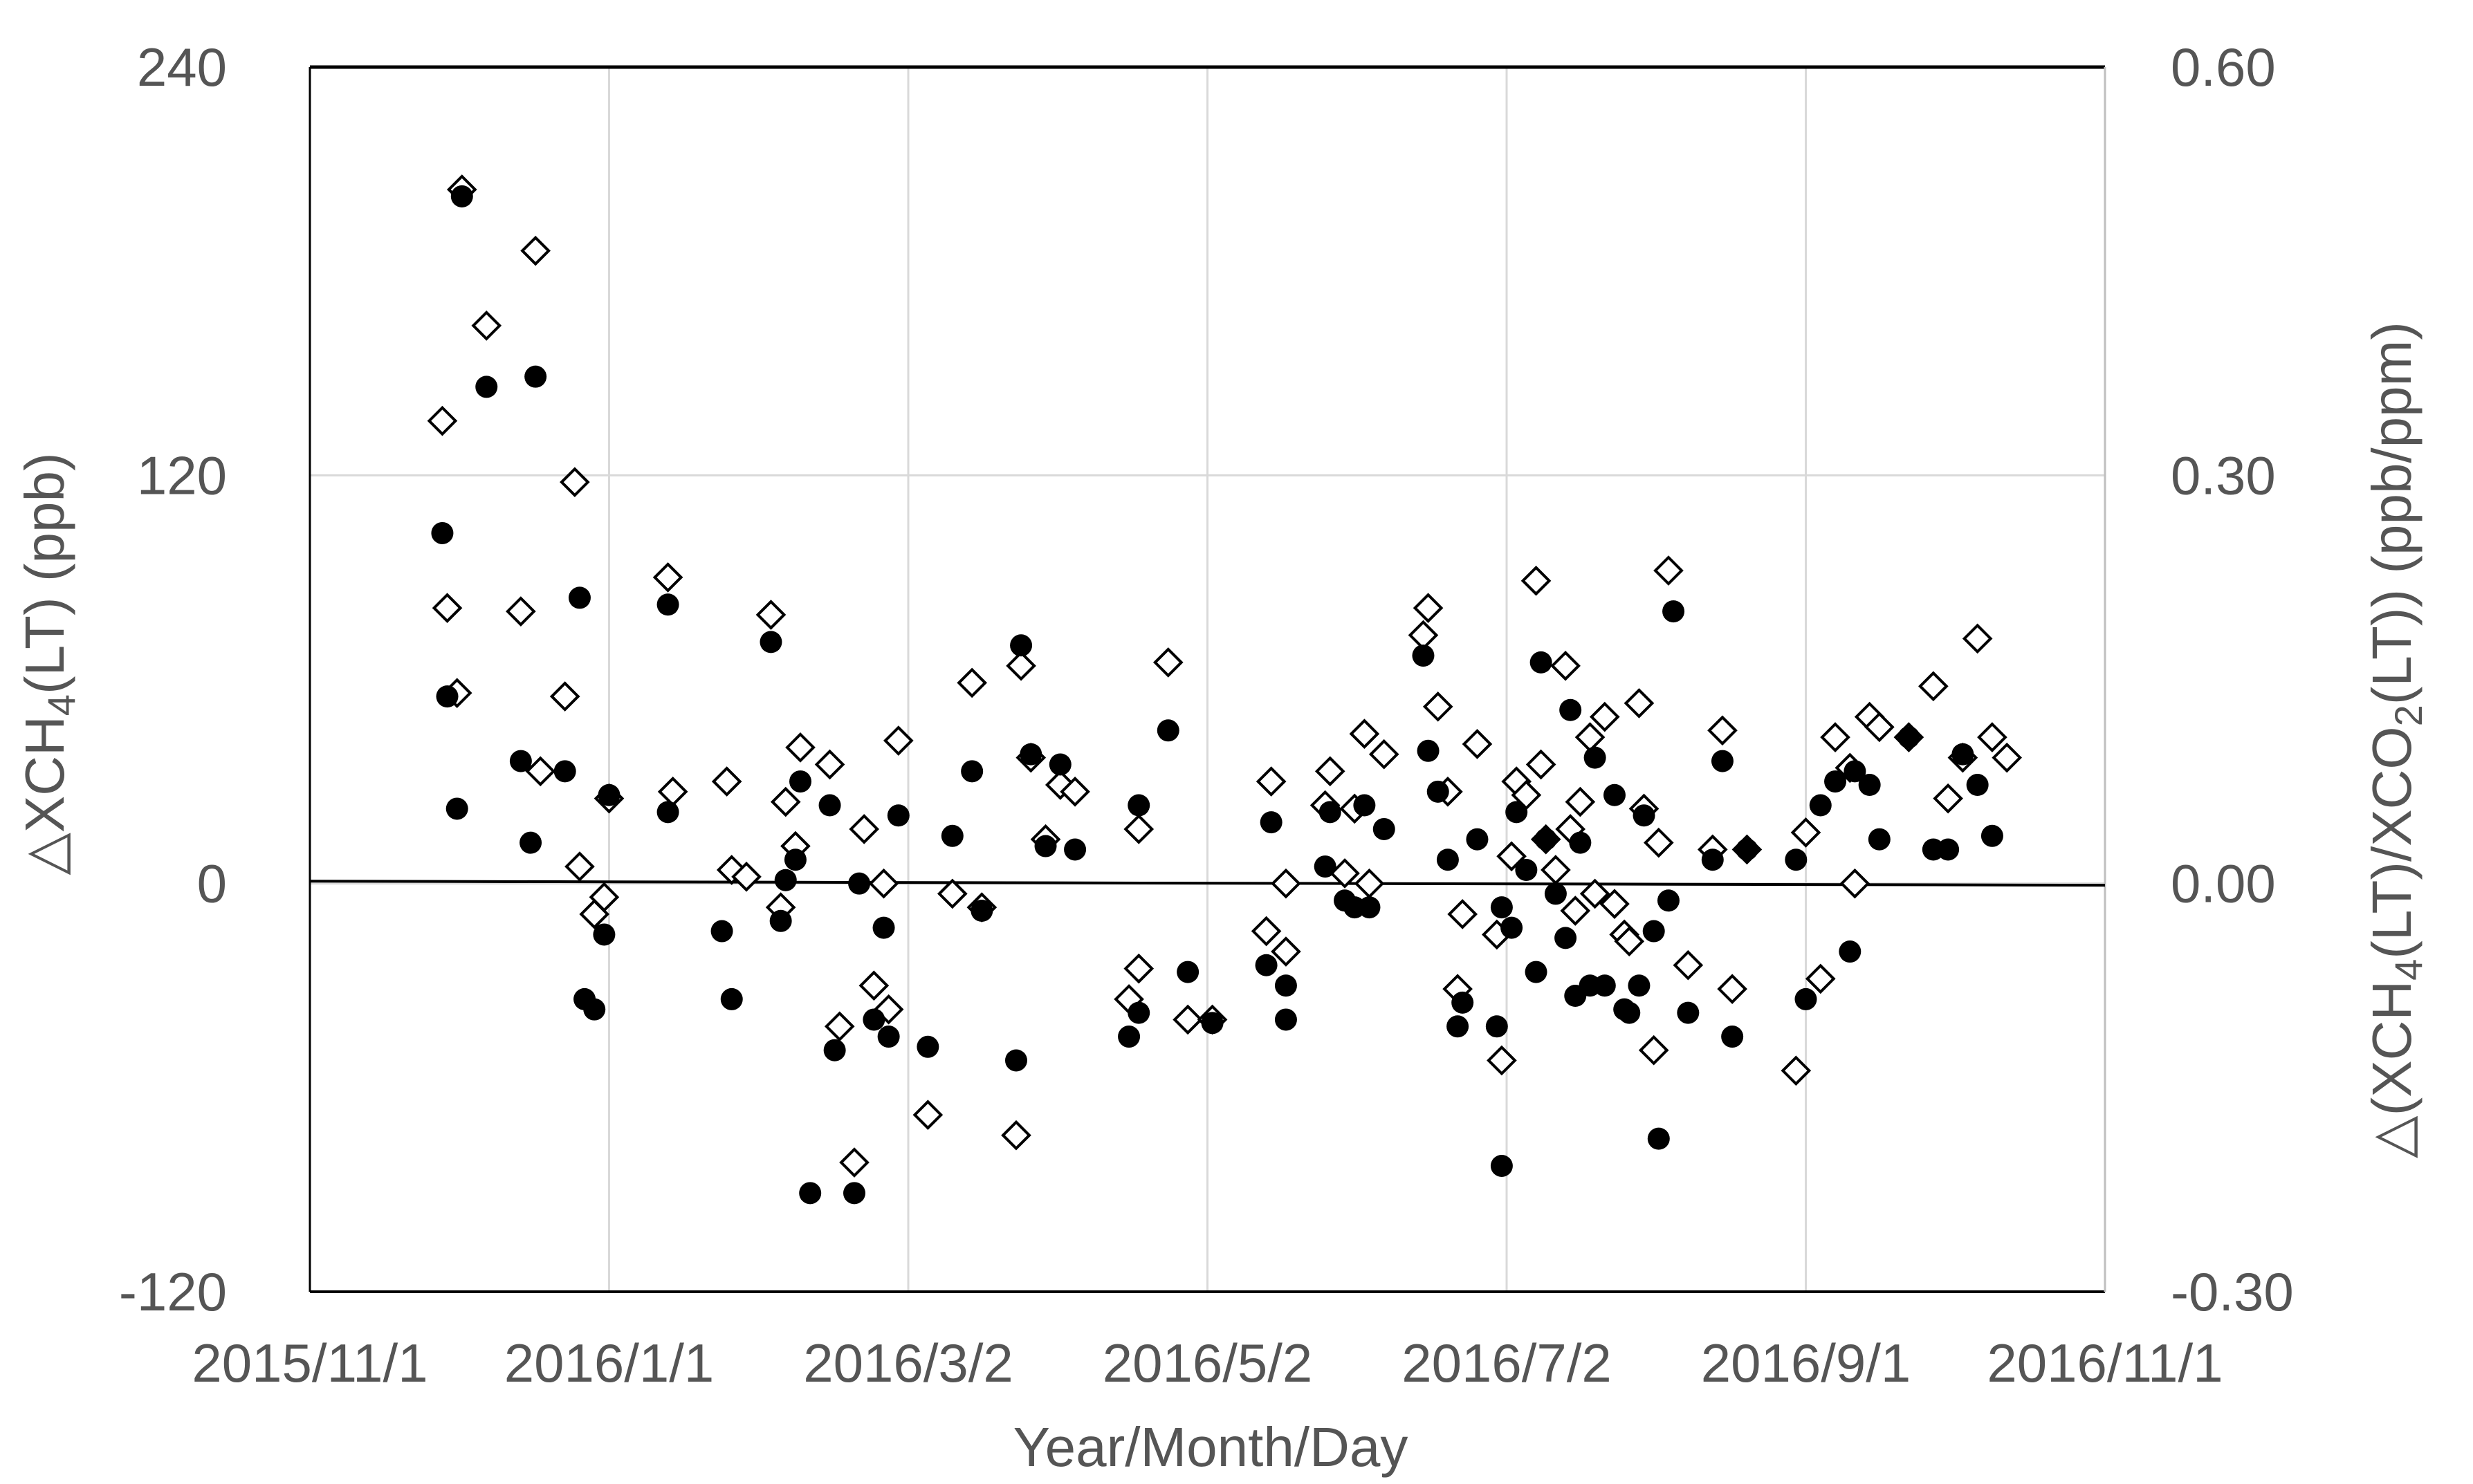 Image resolution: width=2473 pixels, height=1484 pixels. Describe the element at coordinates (173, 679) in the screenshot. I see `y-left-tick-labels: 240 120 0 -120` at that location.